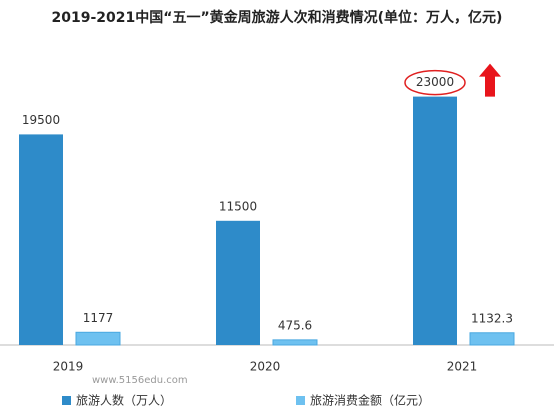  What do you see at coordinates (370, 400) in the screenshot?
I see `legend-label: 旅游消费金额（亿元）` at bounding box center [370, 400].